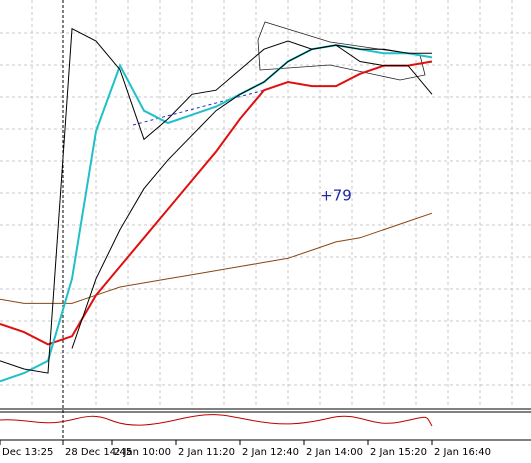 This screenshot has width=531, height=463. I want to click on x-tick-label: 2 Jan 15:20, so click(398, 452).